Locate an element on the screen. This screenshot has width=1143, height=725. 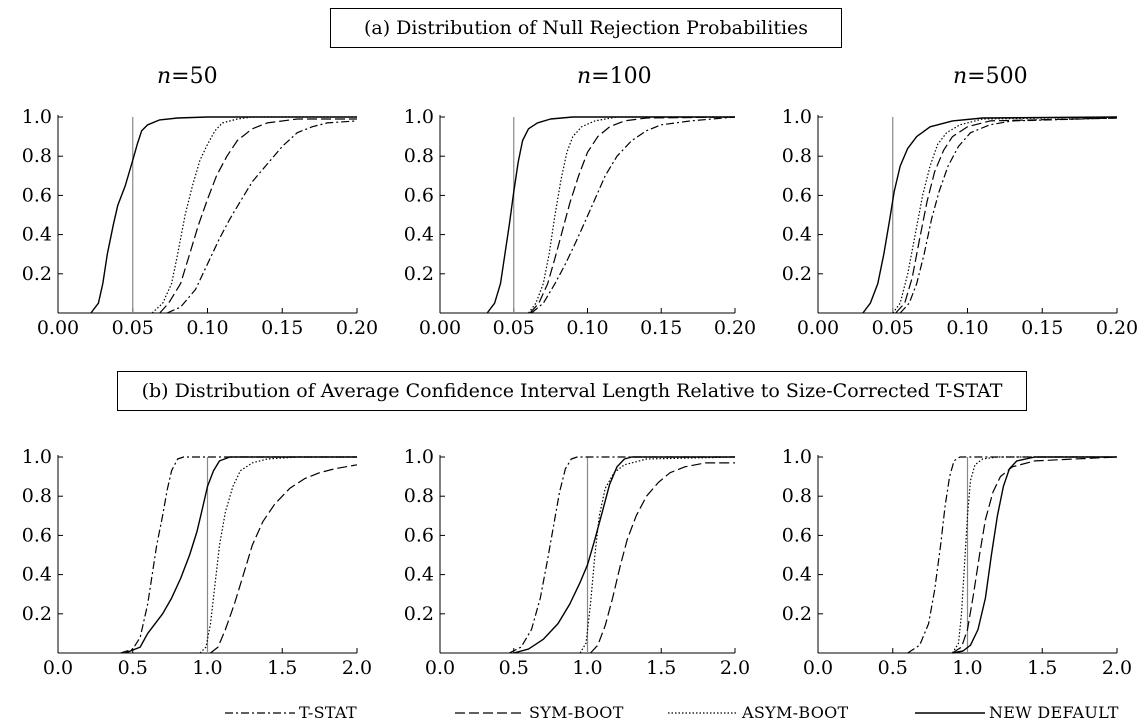
legend: T-STAT SYM-BOOT ASYM-BOOT NEW DEFAULT is located at coordinates (571, 712).